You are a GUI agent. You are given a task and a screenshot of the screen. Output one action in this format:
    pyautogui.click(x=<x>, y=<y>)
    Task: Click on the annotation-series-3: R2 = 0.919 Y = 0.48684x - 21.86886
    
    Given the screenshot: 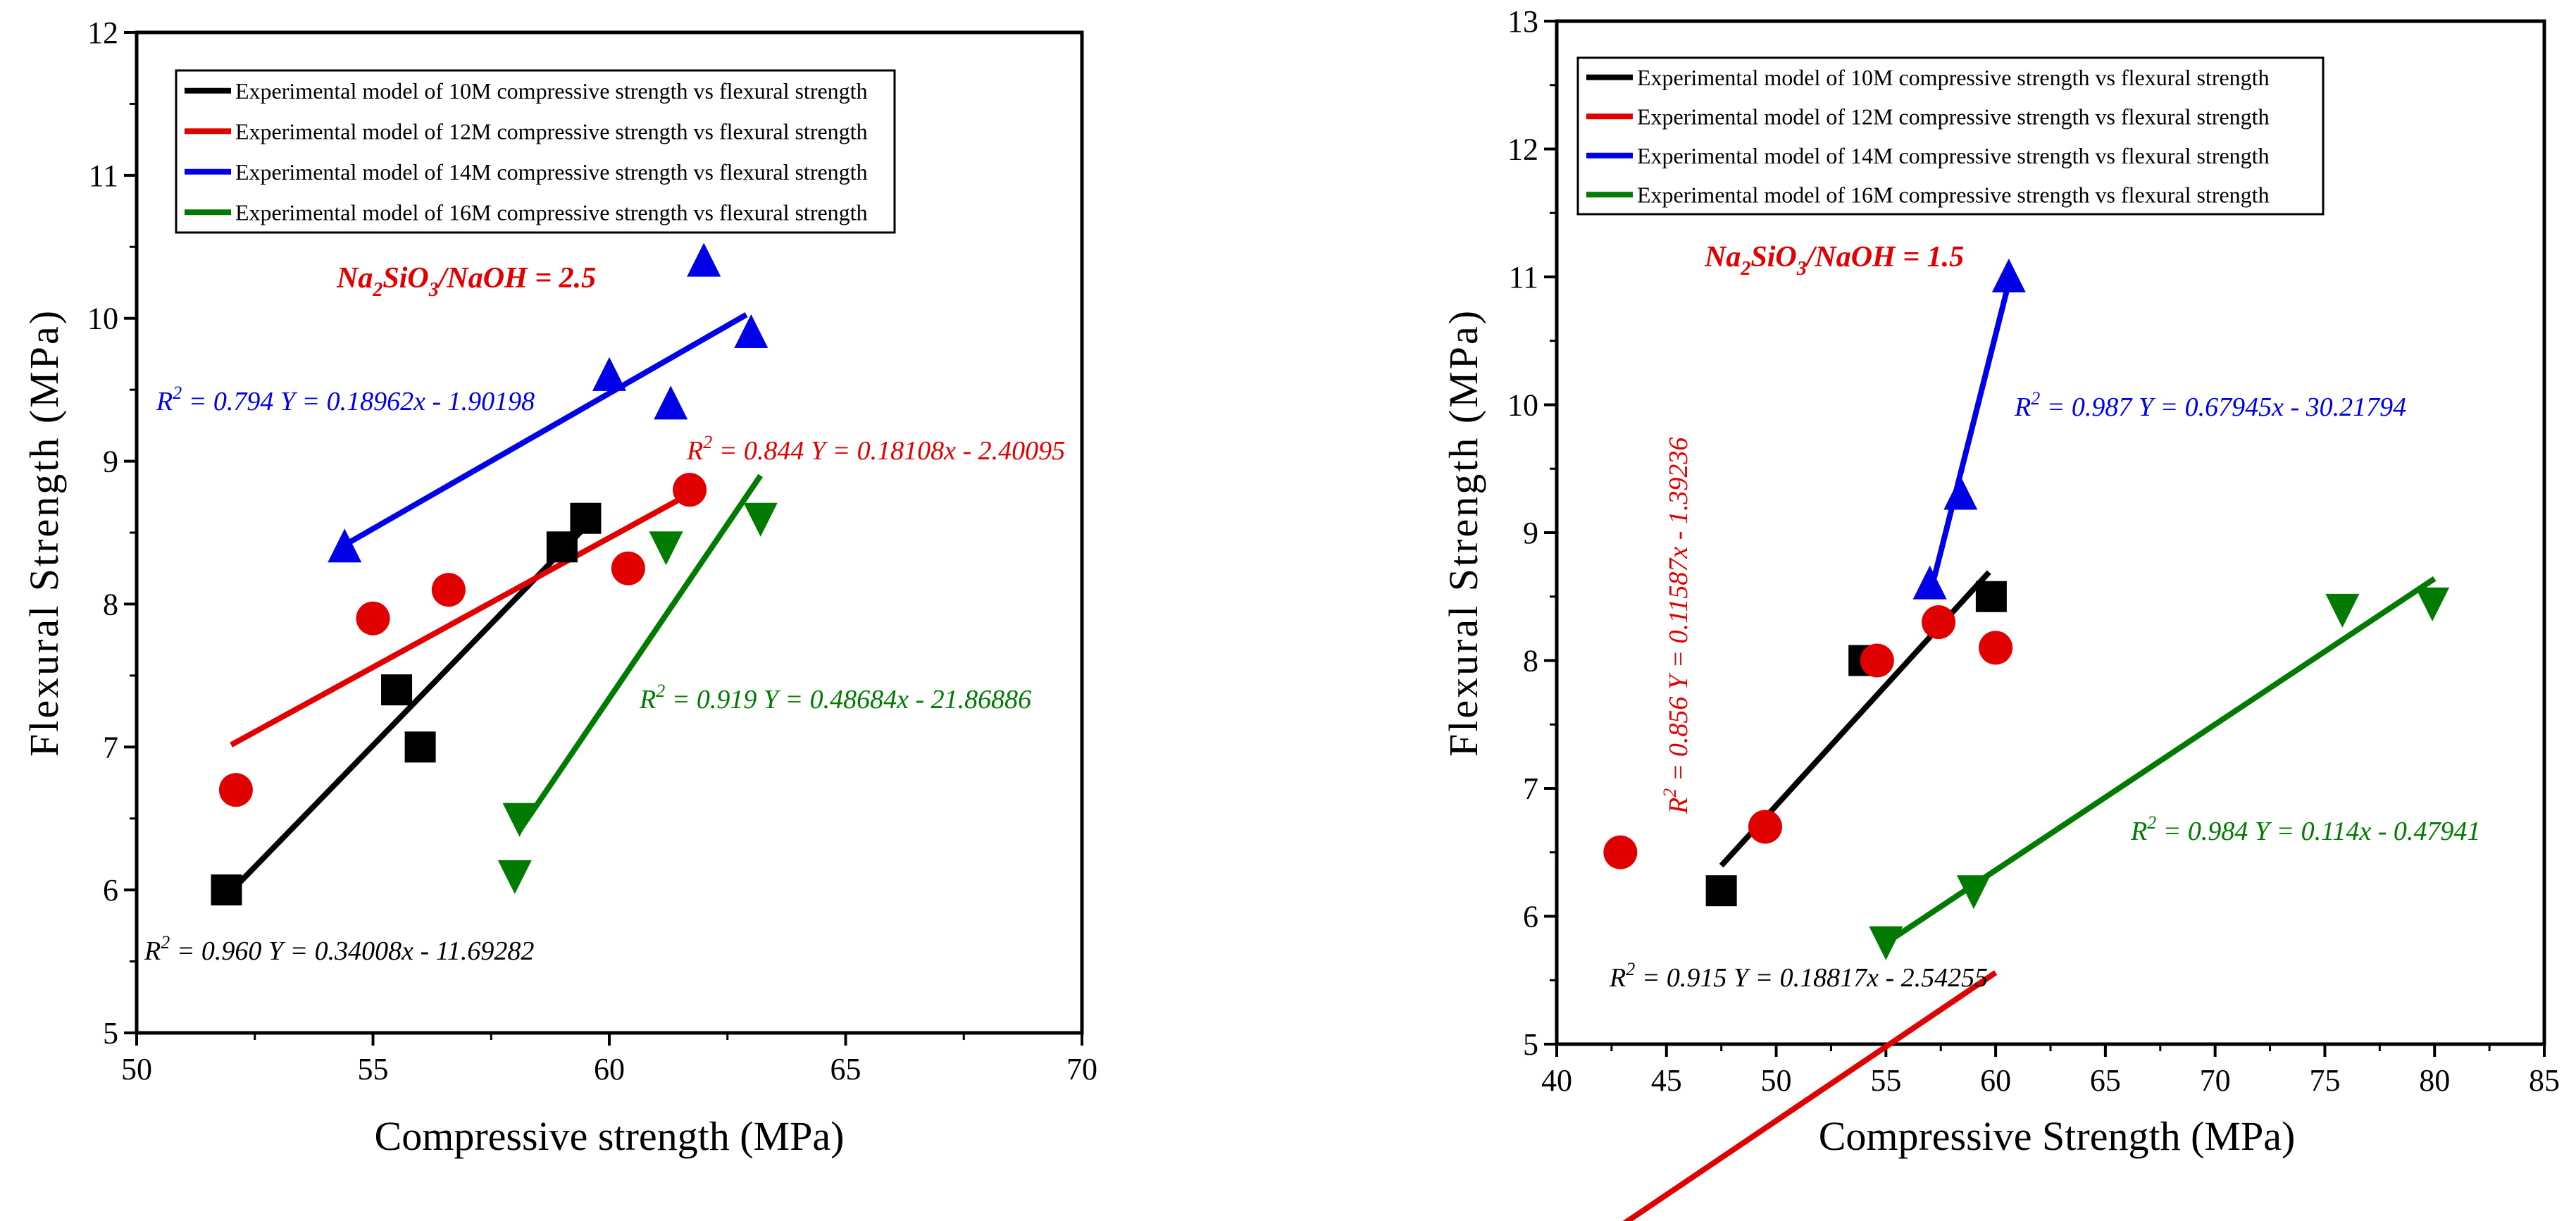 What is the action you would take?
    pyautogui.click(x=835, y=697)
    